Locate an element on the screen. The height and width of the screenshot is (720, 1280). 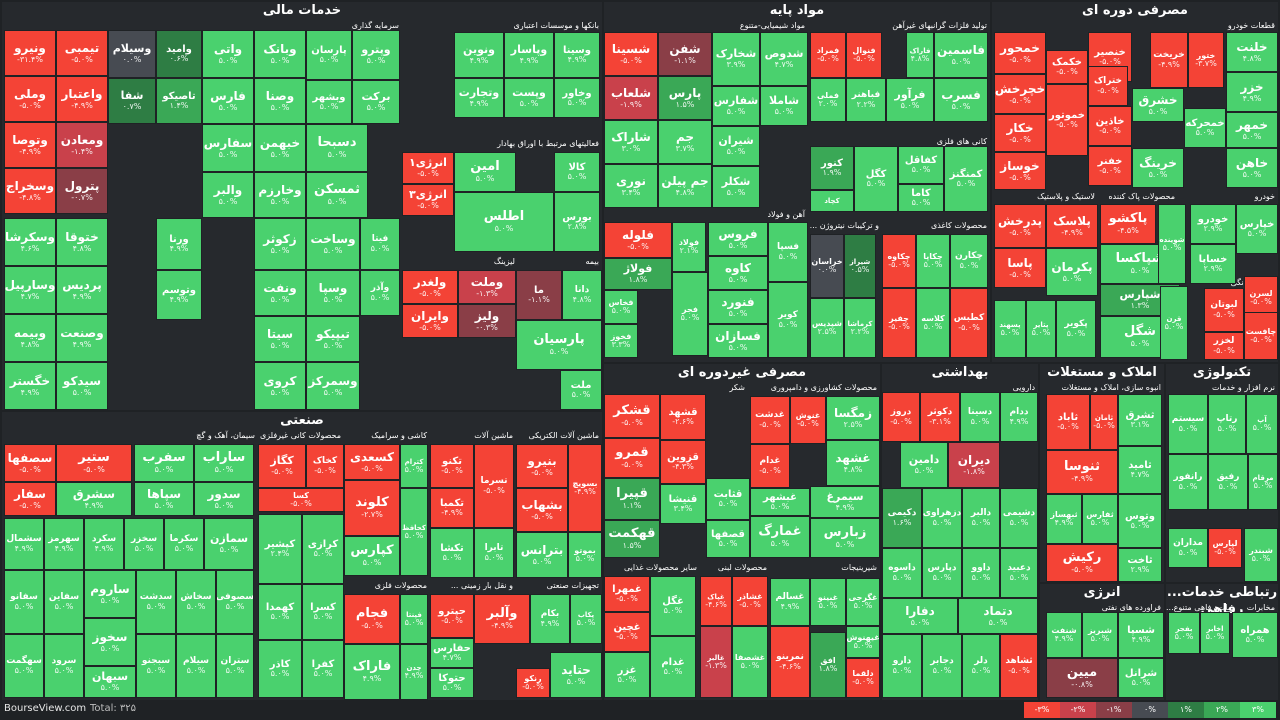
stock-tile: سبهان ۵.۰% is located at coordinates (110, 682).